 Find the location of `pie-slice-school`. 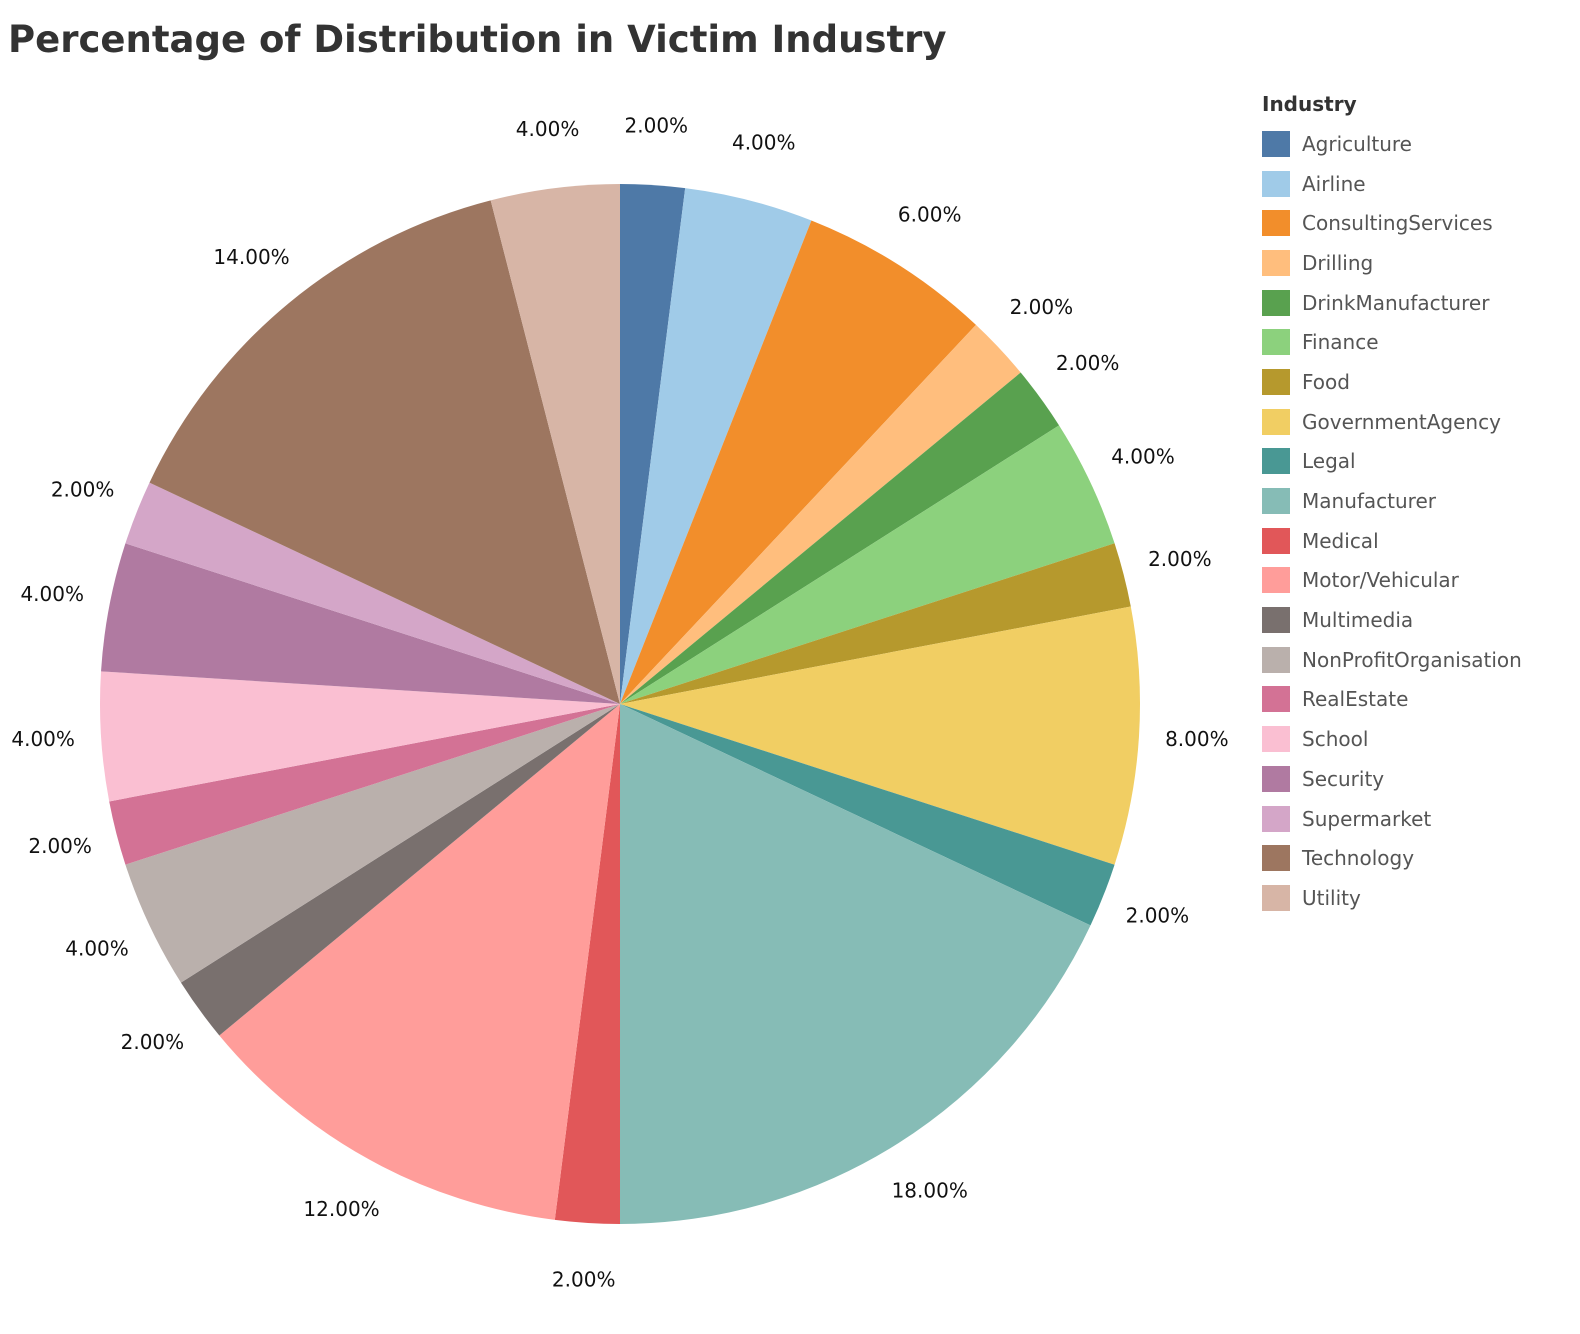

pie-slice-school is located at coordinates (360, 736).